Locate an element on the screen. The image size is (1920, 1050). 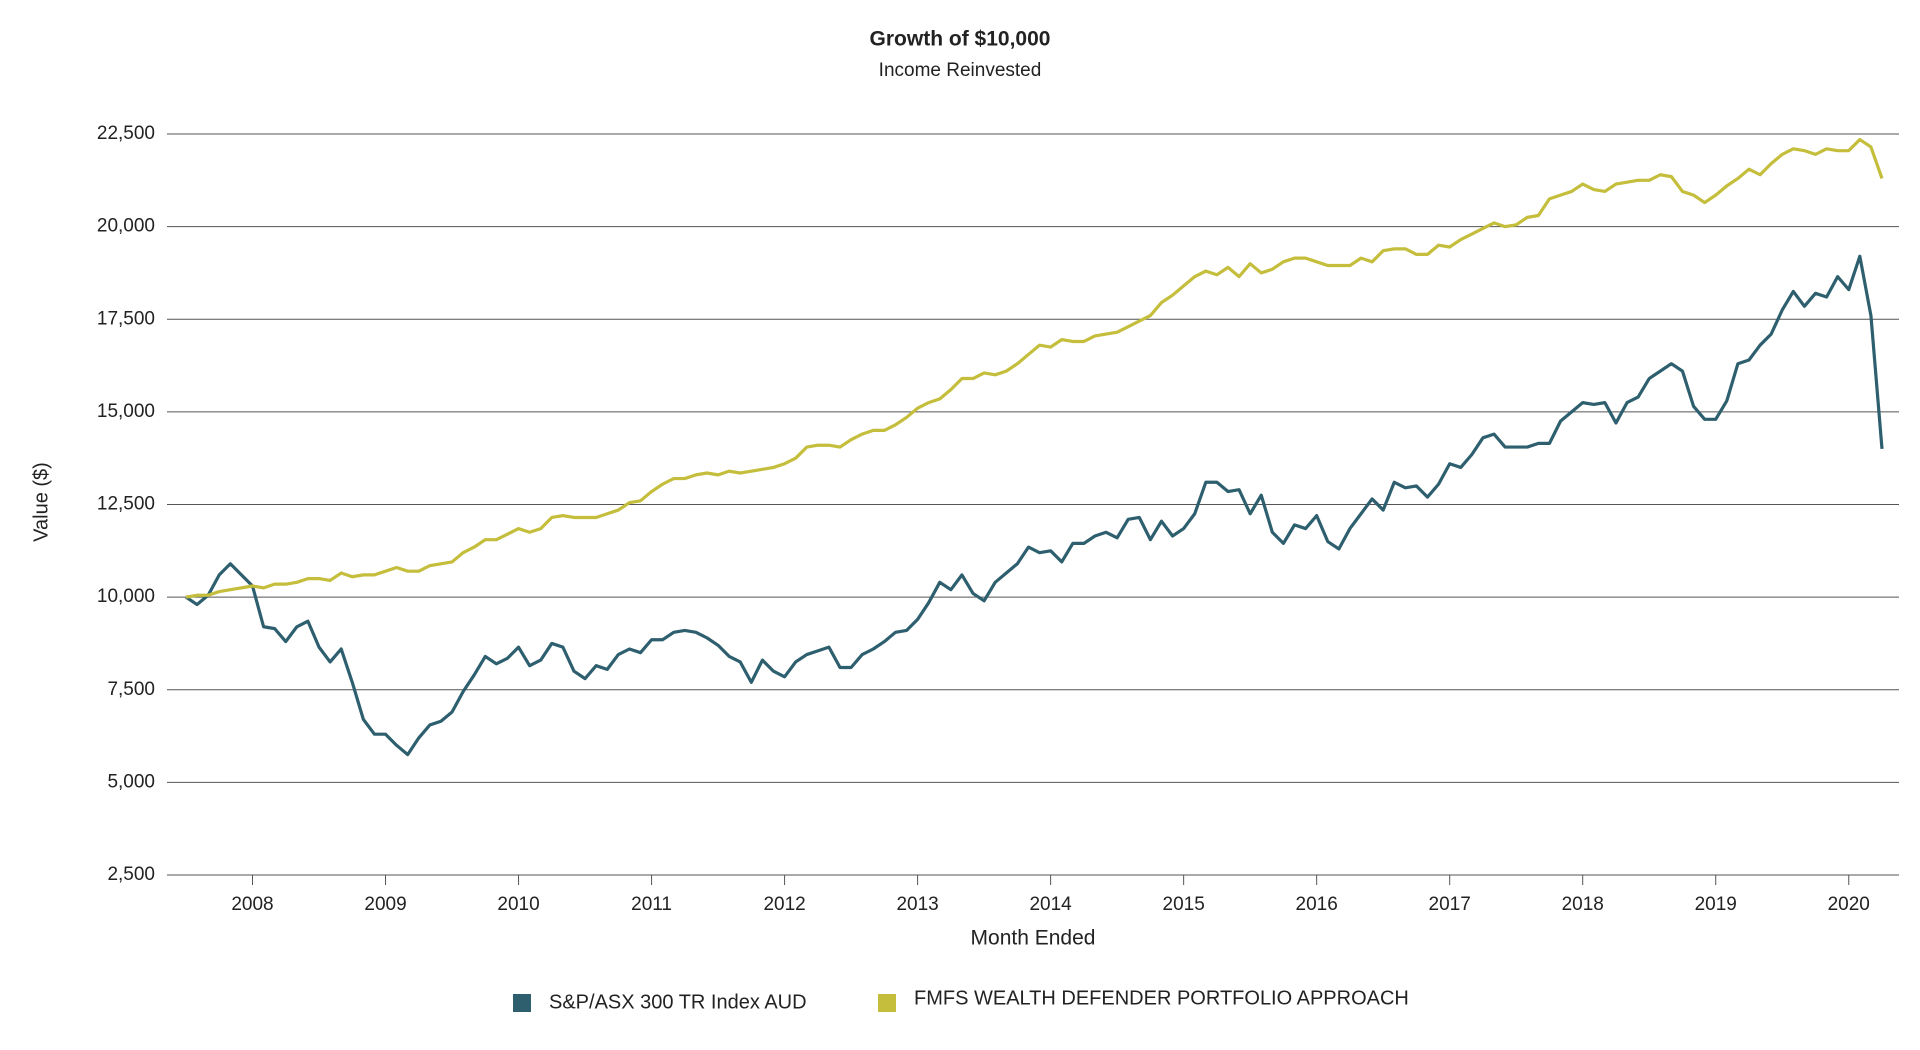
y-tick-label: 5,000 is located at coordinates (131, 781).